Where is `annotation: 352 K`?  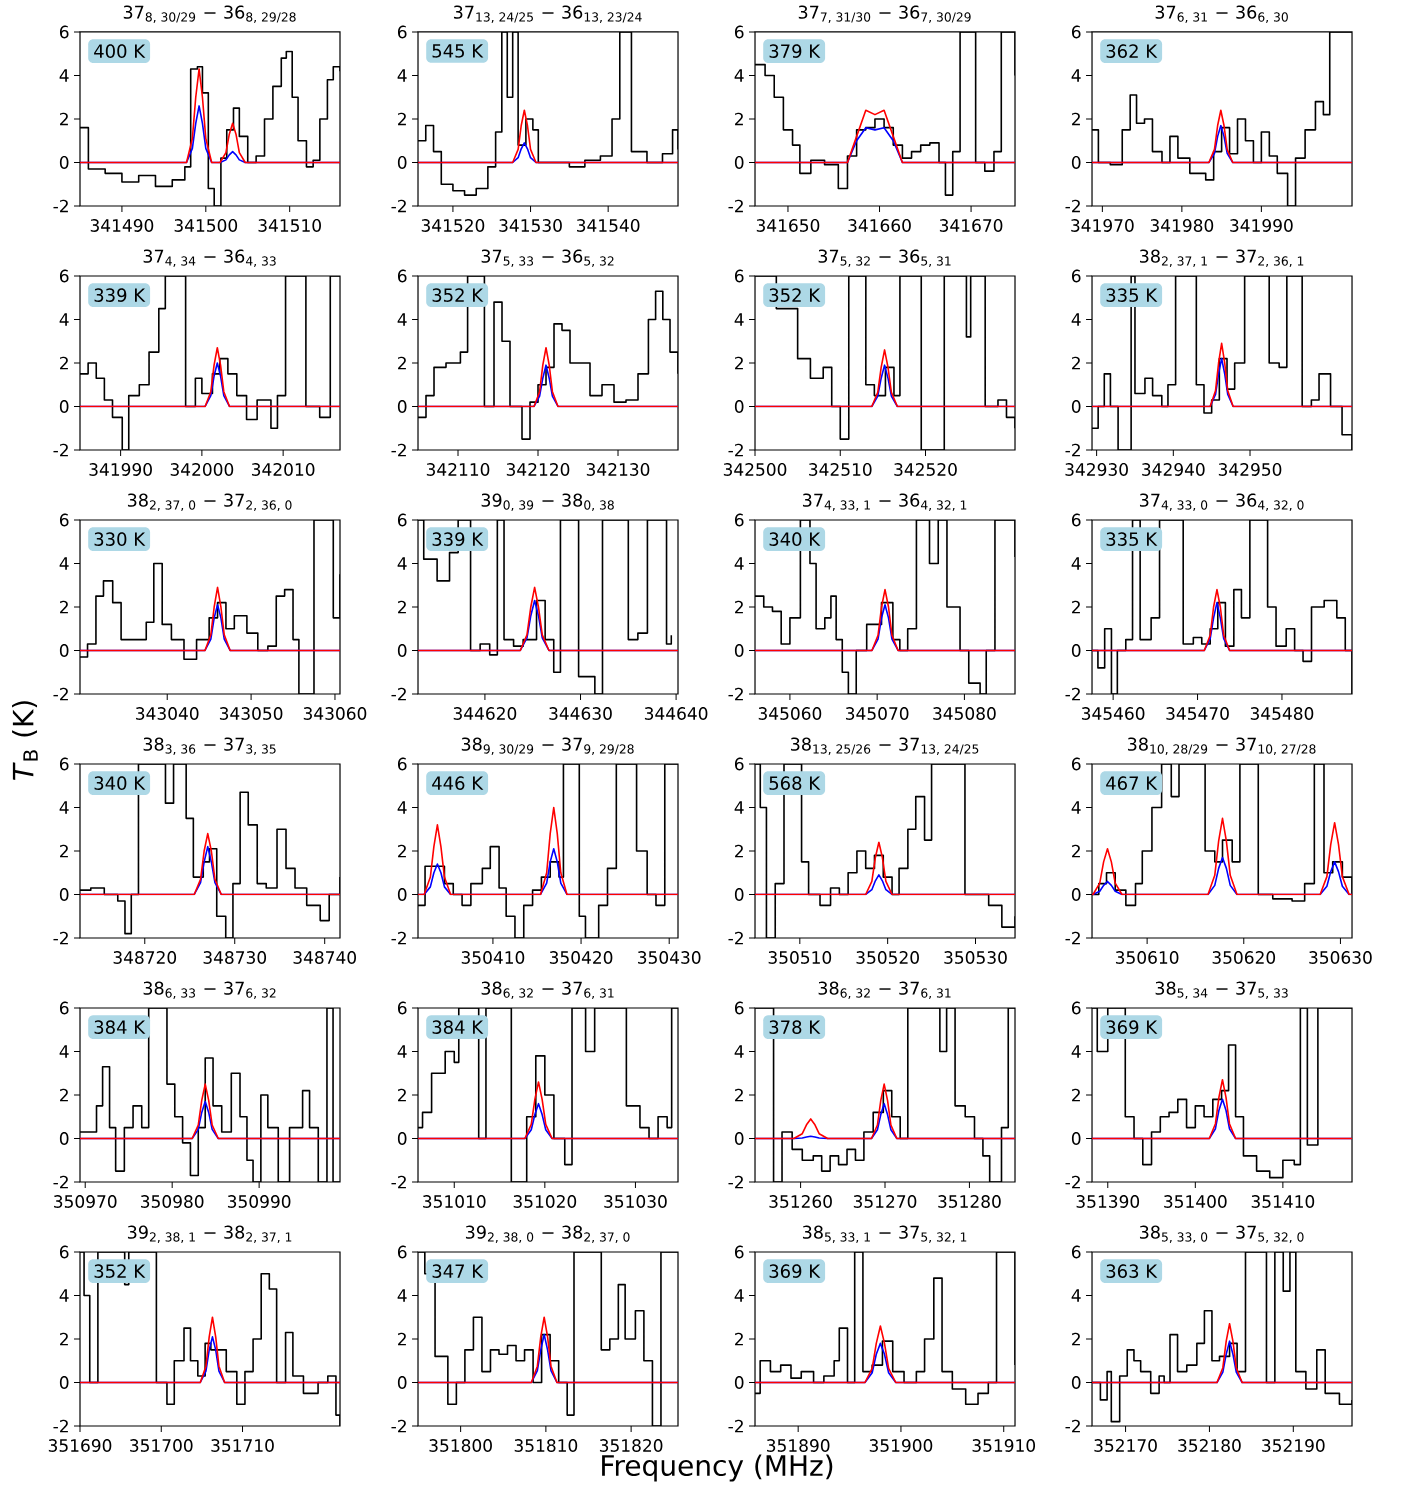
annotation: 352 K is located at coordinates (458, 295).